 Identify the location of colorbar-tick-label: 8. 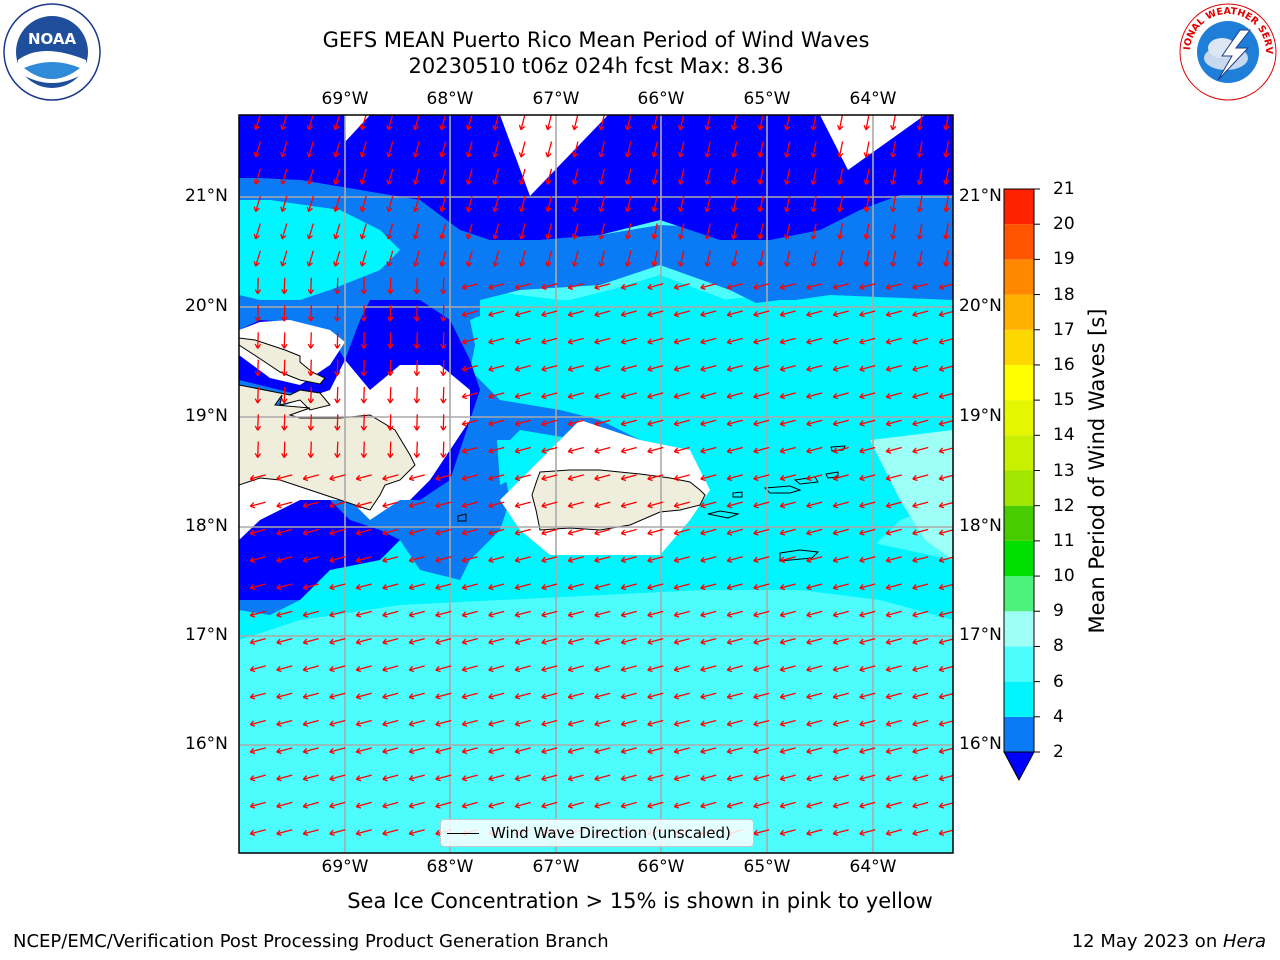
(1058, 646).